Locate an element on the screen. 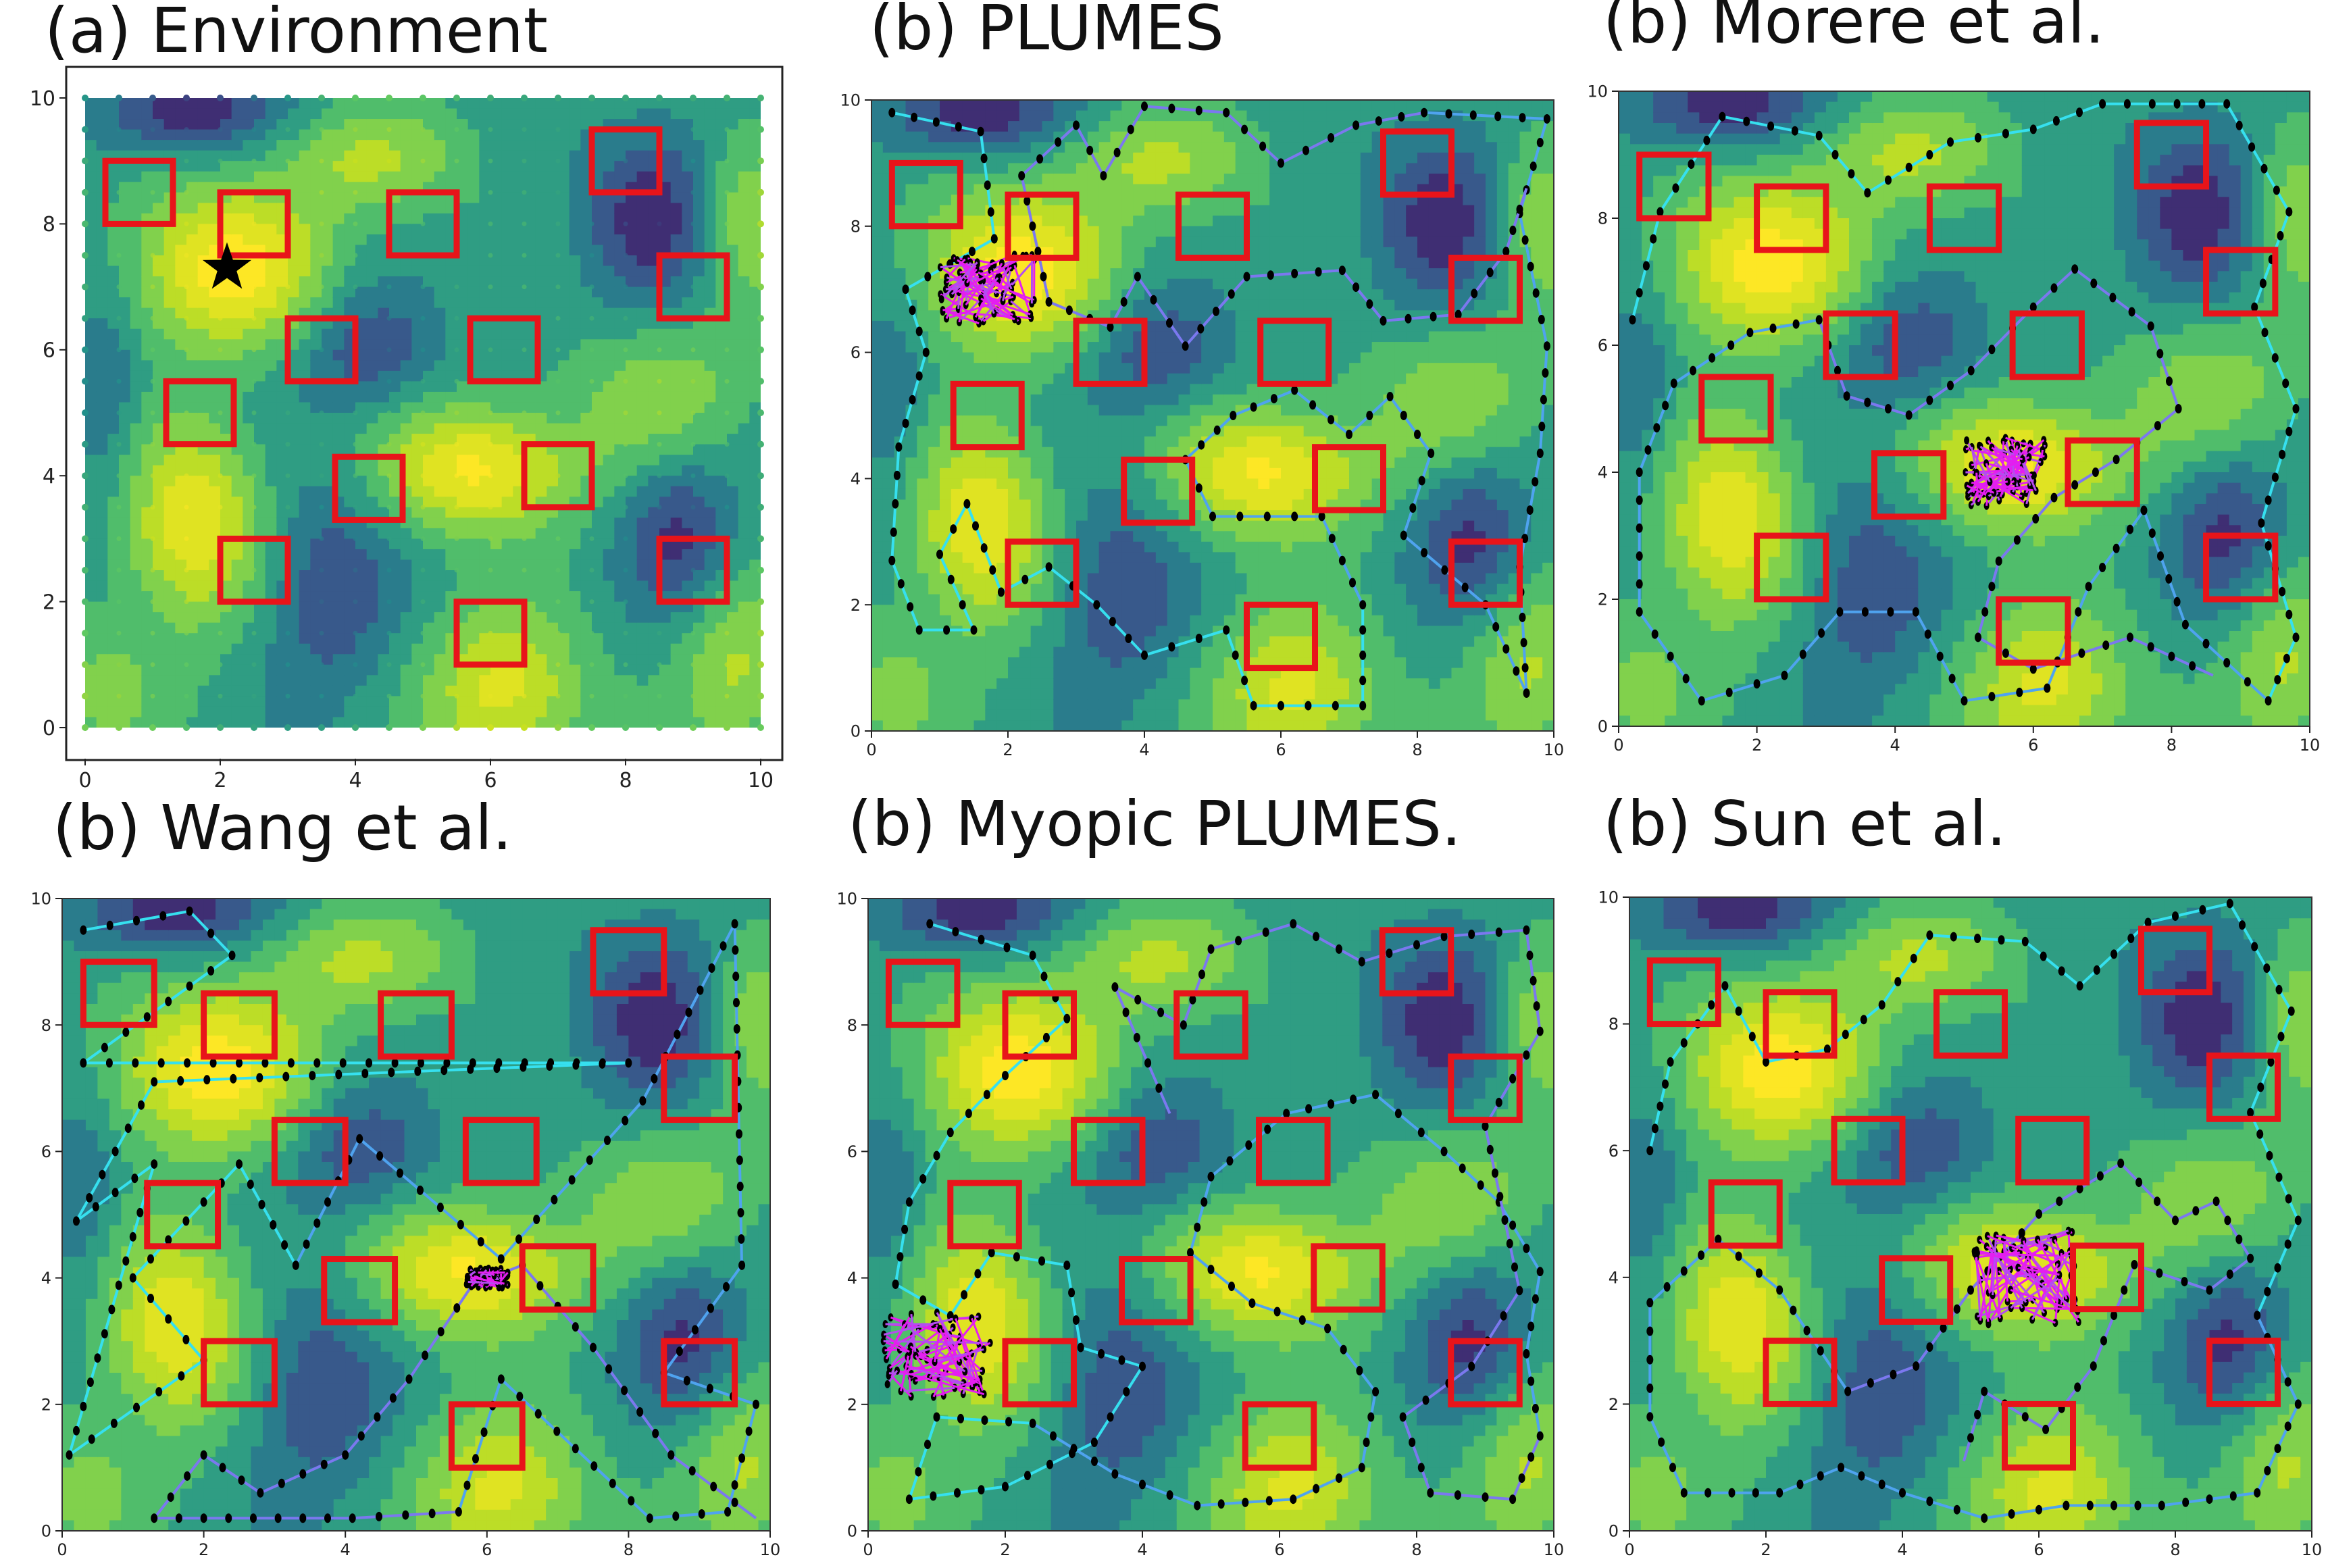 Image resolution: width=2328 pixels, height=1568 pixels. panel-0: 0 2 4 6 8 10 0 2 4 6 8 10 is located at coordinates (407, 429).